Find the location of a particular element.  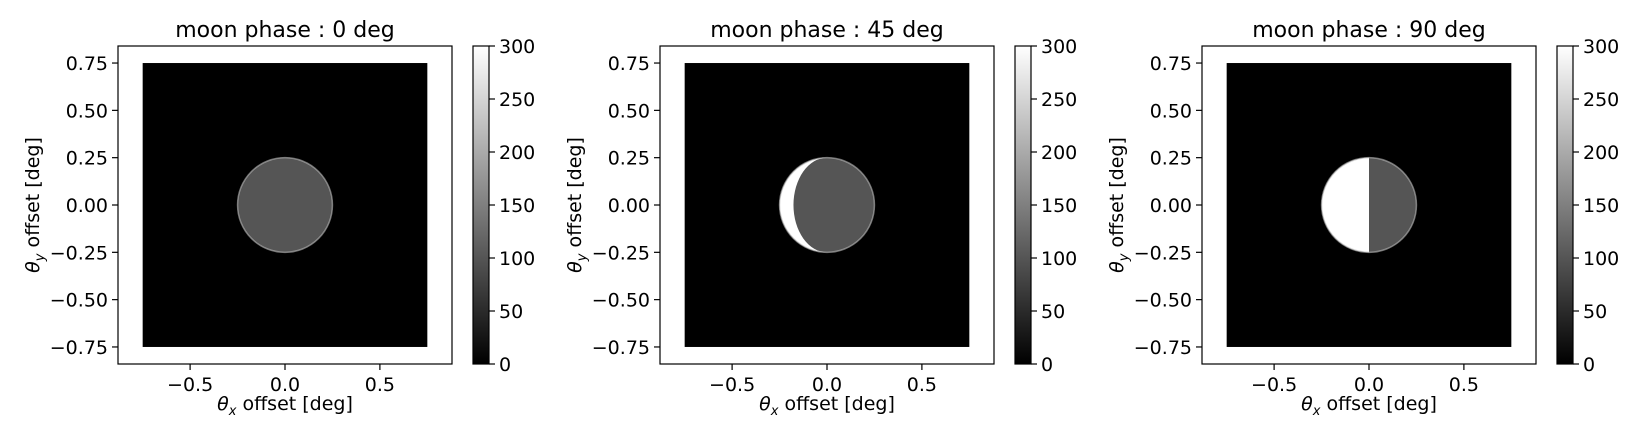

chart-title: moon phase : 90 deg is located at coordinates (1369, 30).